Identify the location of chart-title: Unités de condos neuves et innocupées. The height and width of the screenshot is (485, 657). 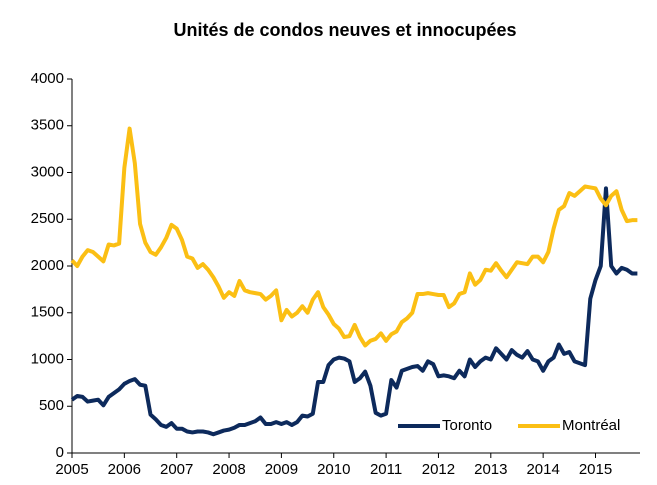
(344, 30).